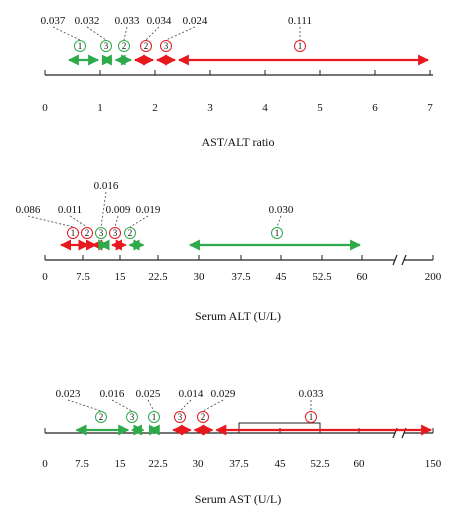  I want to click on value-label: 0.030, so click(281, 210).